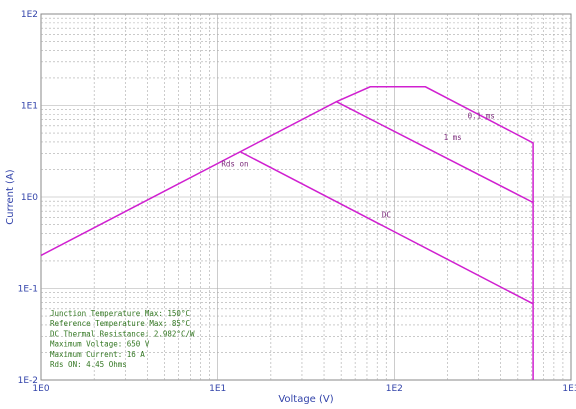 The height and width of the screenshot is (409, 576). I want to click on info-line: DC Thermal Resistance: 2.982°C/W, so click(122, 333).